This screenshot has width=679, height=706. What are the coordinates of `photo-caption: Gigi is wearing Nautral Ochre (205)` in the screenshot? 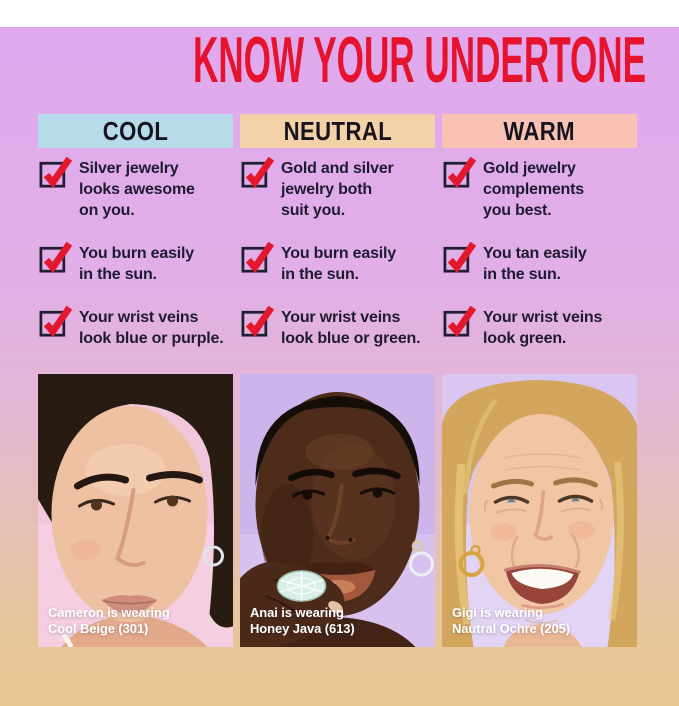 It's located at (511, 620).